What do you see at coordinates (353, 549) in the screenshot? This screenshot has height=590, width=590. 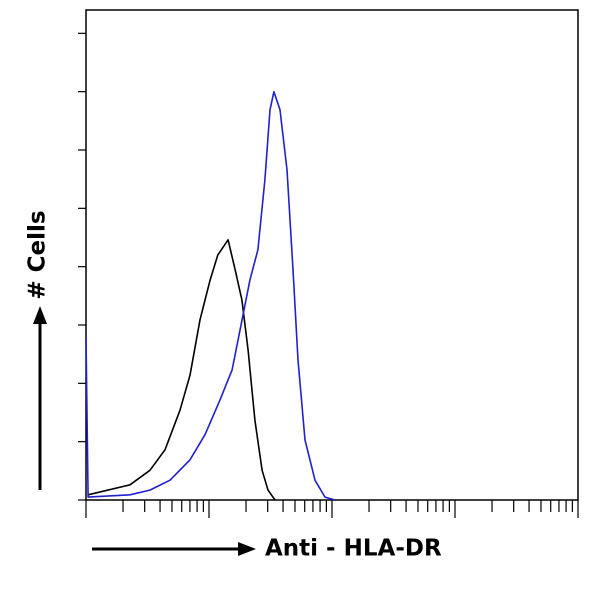 I see `x-axis-label: Anti - HLA-DR` at bounding box center [353, 549].